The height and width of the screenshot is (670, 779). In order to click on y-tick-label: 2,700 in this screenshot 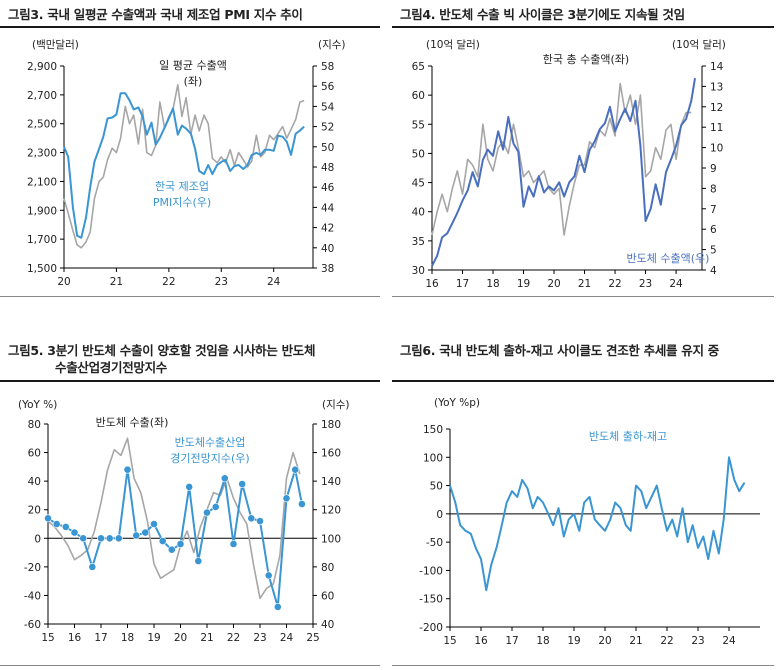, I will do `click(42, 96)`.